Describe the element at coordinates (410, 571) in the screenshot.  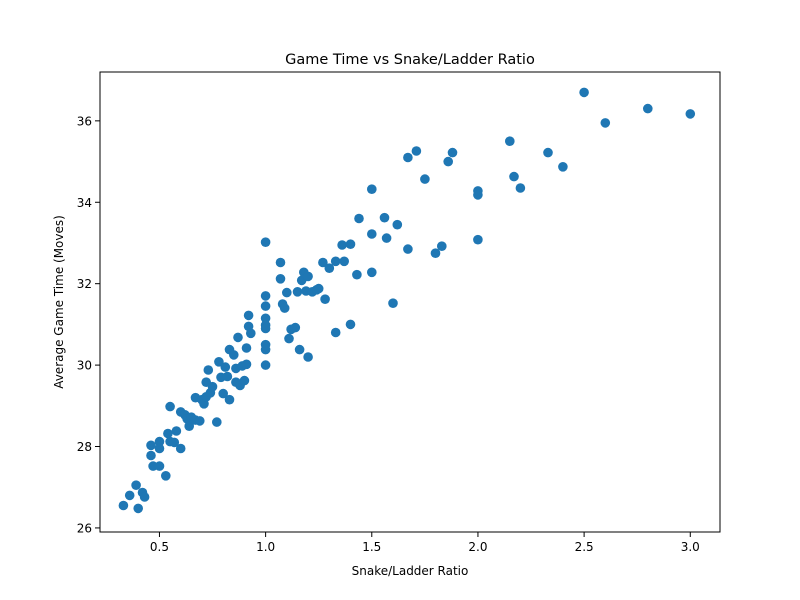
I see `x-axis-label: Snake/Ladder Ratio` at that location.